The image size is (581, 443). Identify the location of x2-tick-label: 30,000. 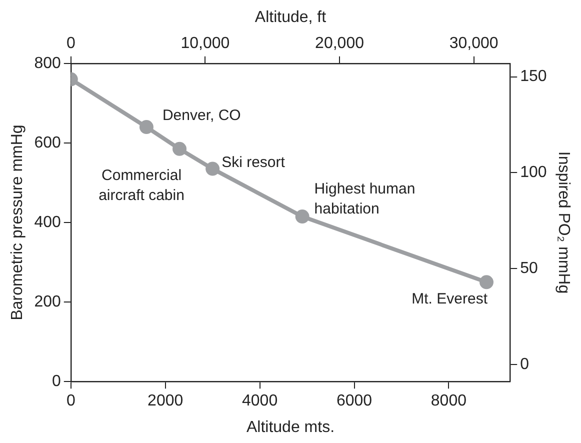
(473, 43).